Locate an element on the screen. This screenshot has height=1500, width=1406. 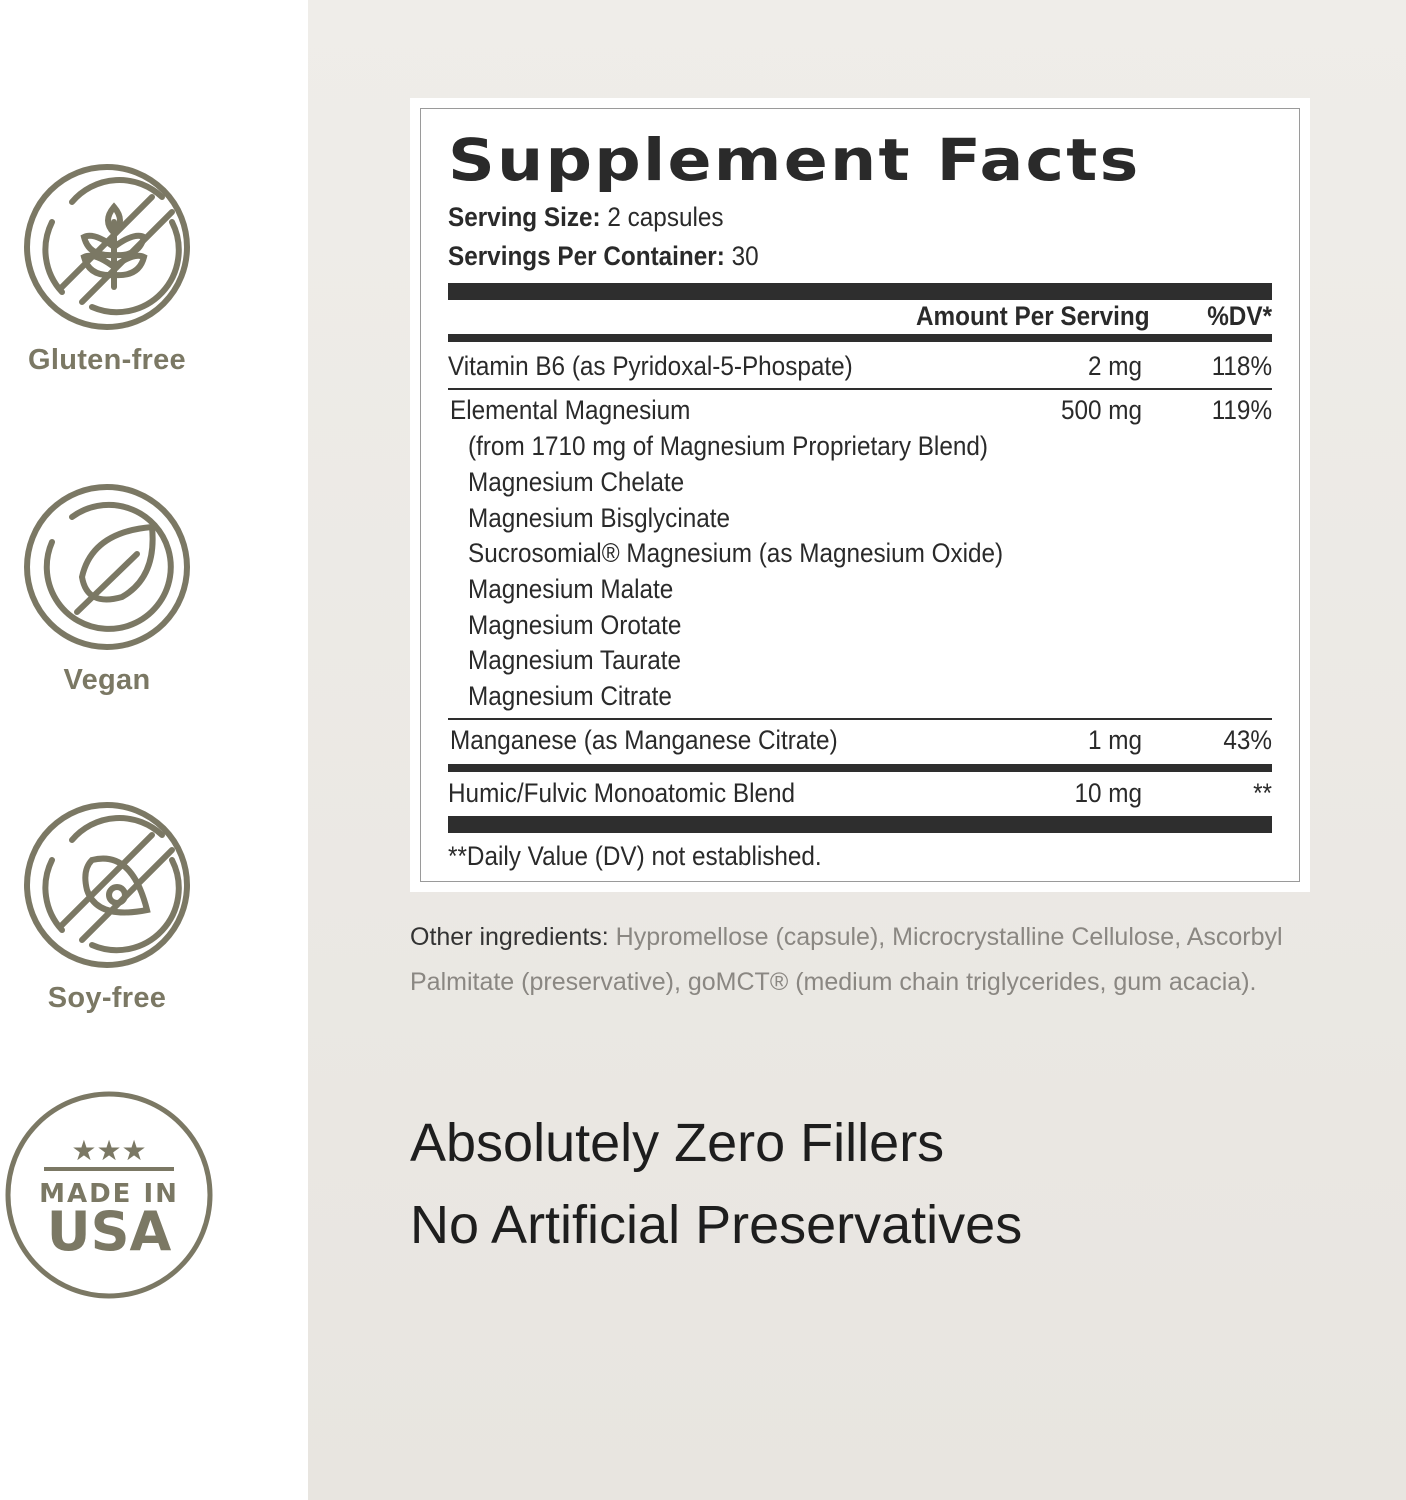
gluten-free-badge: Gluten-free is located at coordinates (107, 269).